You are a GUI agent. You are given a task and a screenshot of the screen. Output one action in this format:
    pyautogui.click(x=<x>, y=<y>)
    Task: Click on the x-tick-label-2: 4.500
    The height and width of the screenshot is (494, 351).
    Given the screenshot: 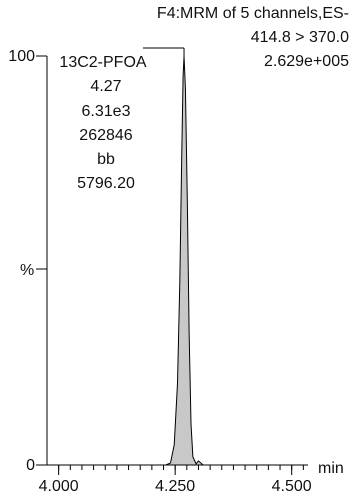 What is the action you would take?
    pyautogui.click(x=292, y=486)
    